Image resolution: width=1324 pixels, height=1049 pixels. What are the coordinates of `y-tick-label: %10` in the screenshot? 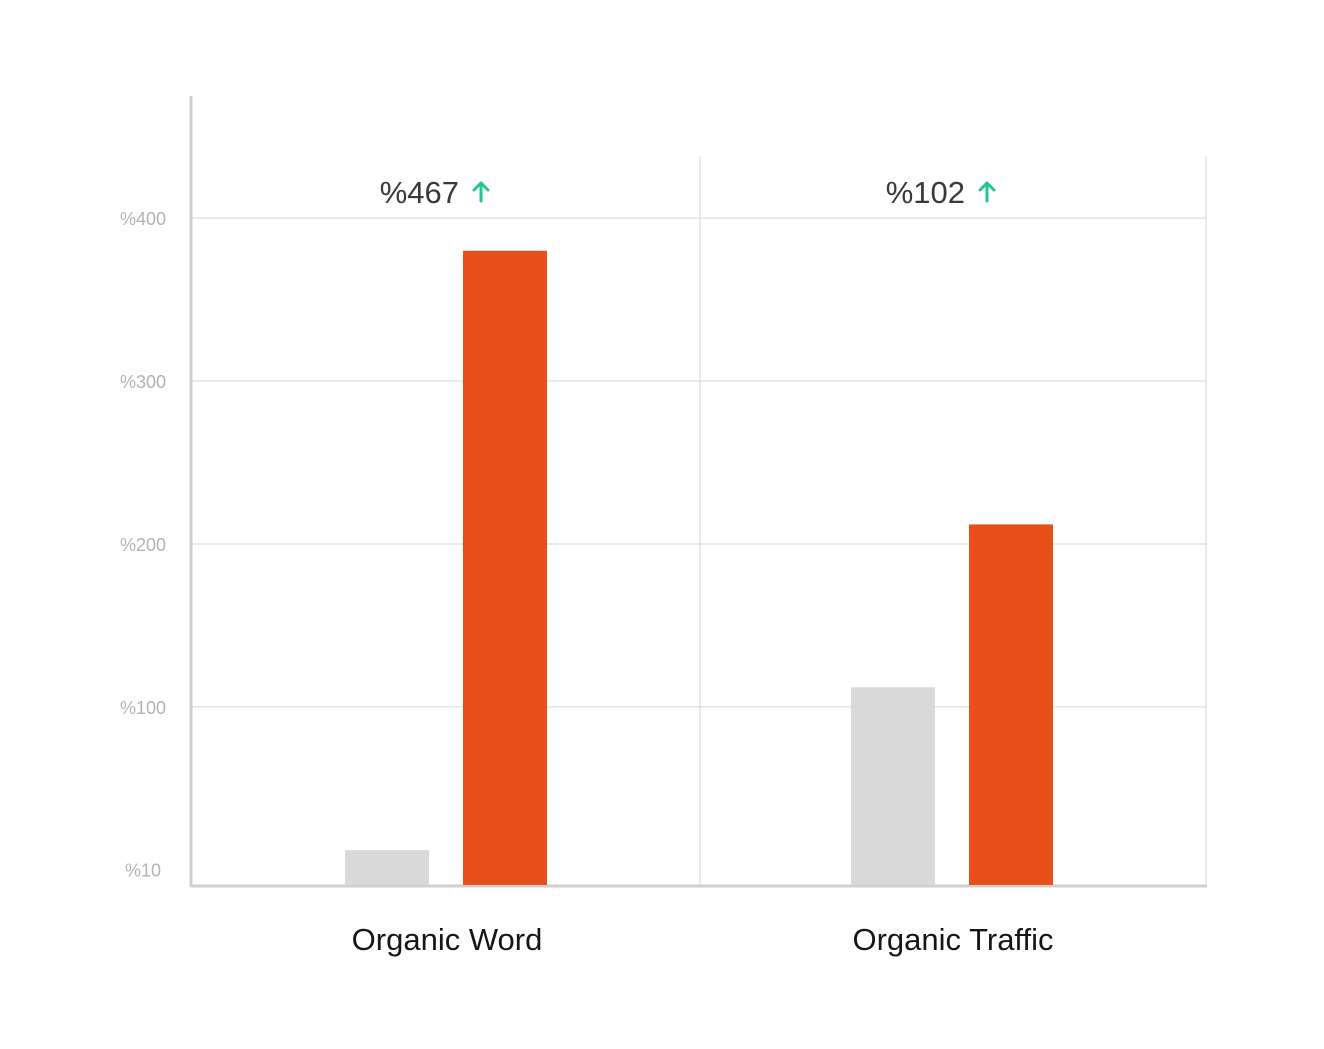 It's located at (143, 871).